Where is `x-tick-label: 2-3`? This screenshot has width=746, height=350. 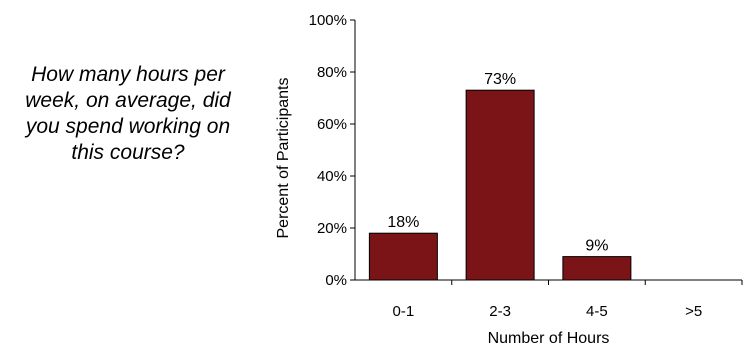
x-tick-label: 2-3 is located at coordinates (500, 311).